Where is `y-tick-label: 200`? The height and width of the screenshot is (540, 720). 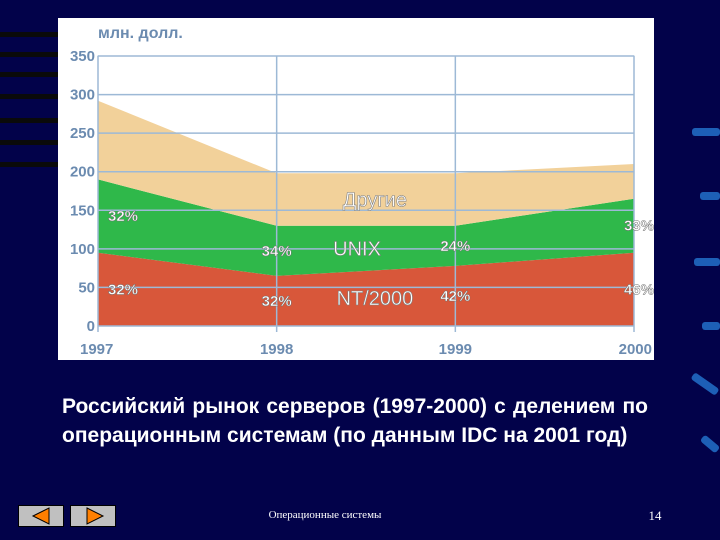 y-tick-label: 200 is located at coordinates (82, 172).